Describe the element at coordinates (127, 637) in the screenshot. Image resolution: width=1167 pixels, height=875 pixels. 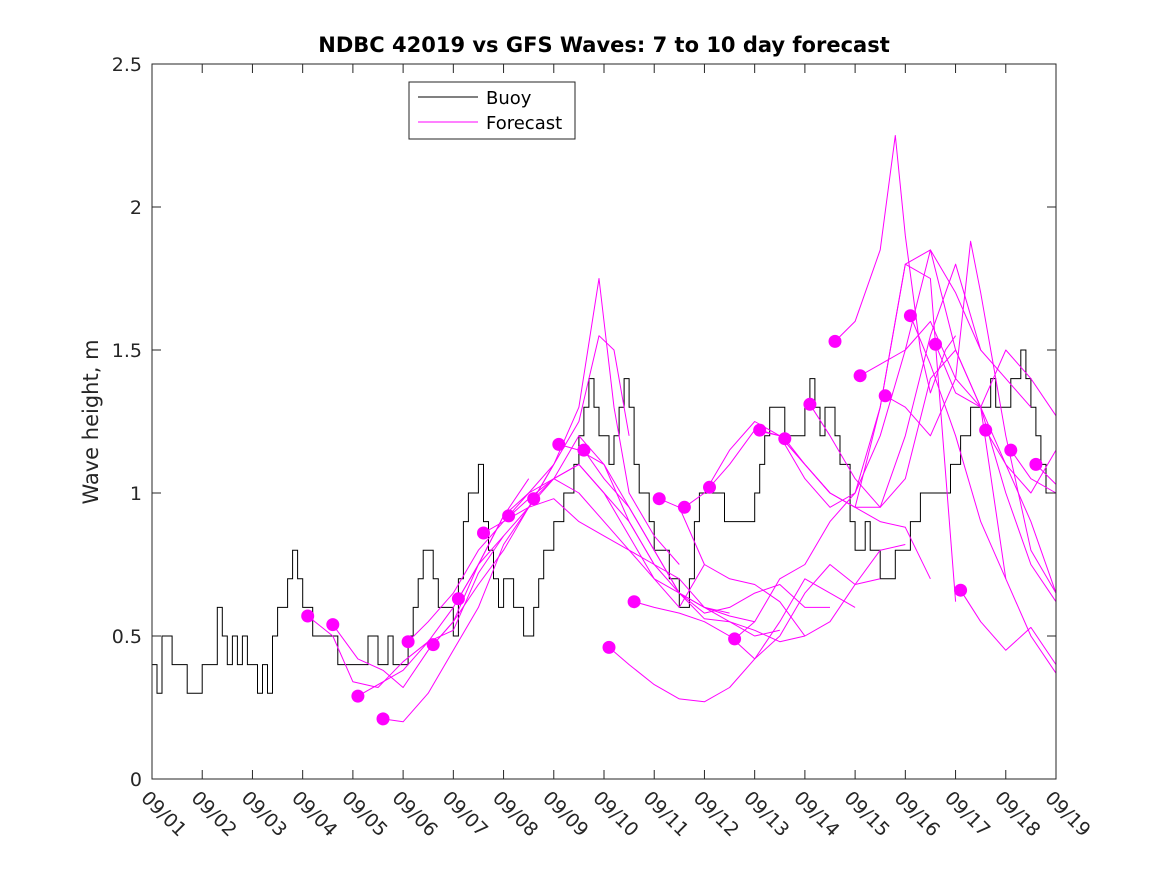
I see `y-tick-label: 0.5` at that location.